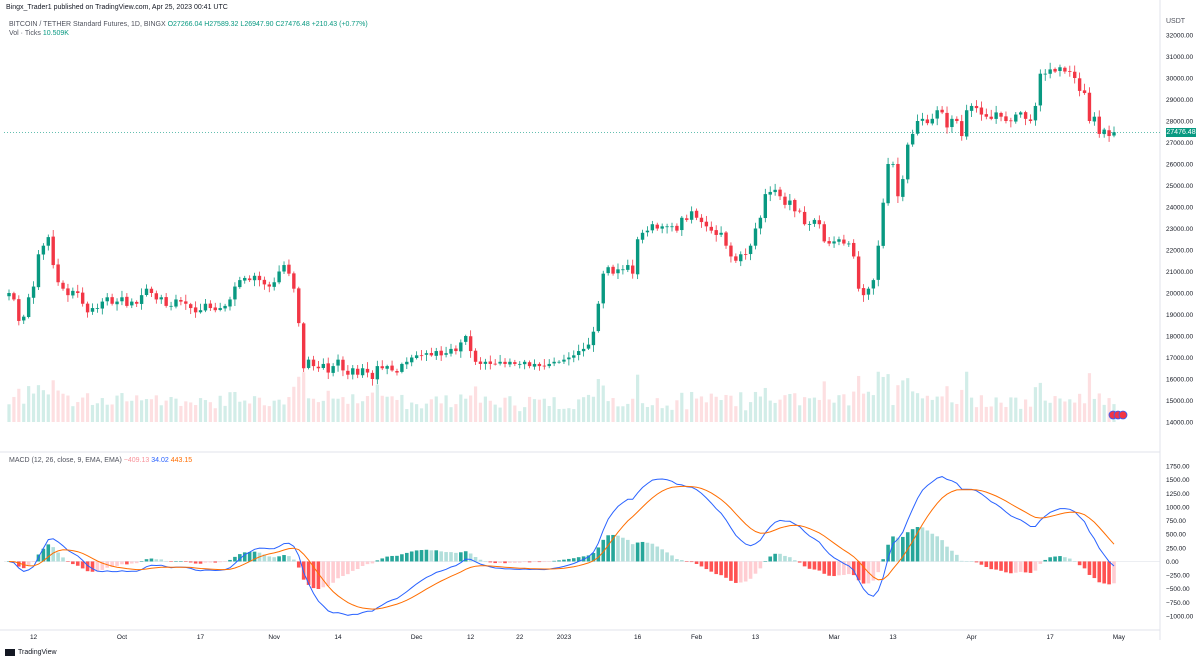 The width and height of the screenshot is (1204, 664). What do you see at coordinates (1179, 337) in the screenshot?
I see `price-tick-label: 18000.00` at bounding box center [1179, 337].